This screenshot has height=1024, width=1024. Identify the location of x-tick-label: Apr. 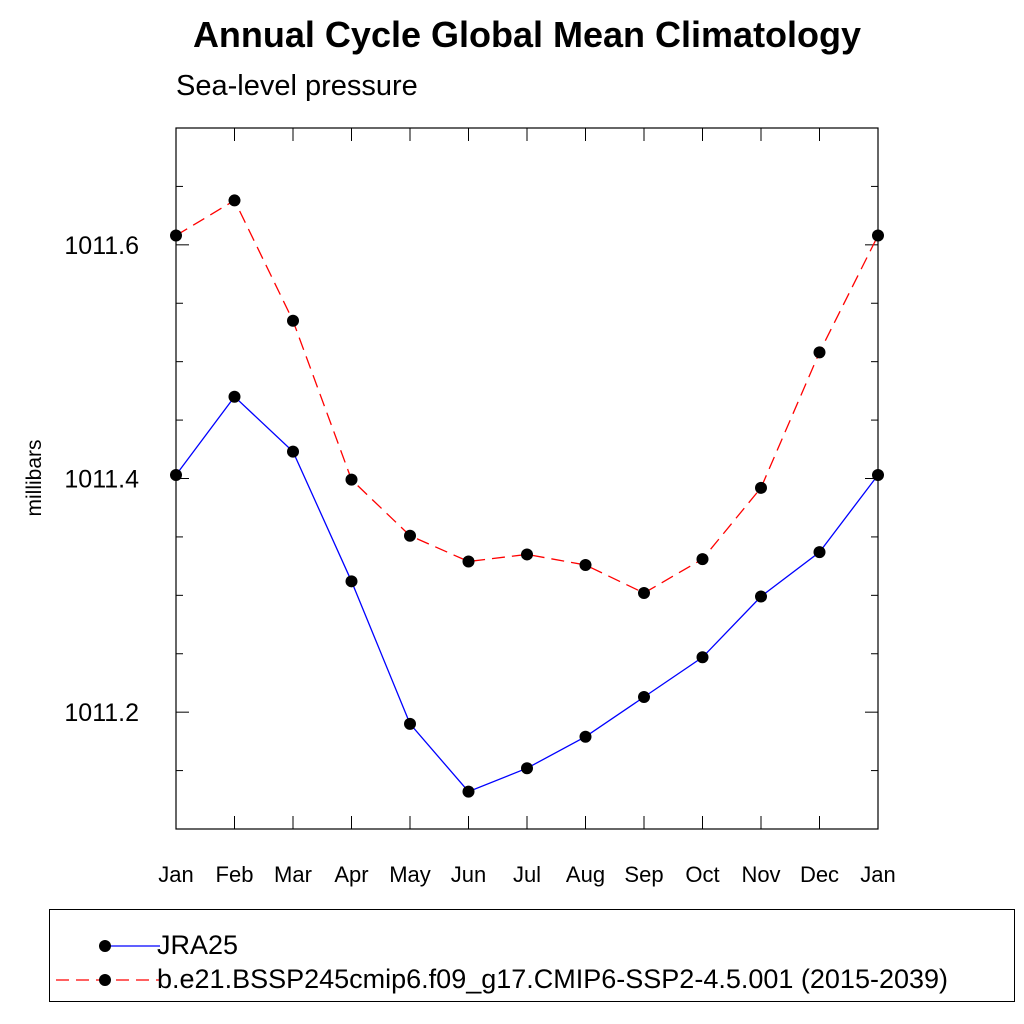
(351, 874).